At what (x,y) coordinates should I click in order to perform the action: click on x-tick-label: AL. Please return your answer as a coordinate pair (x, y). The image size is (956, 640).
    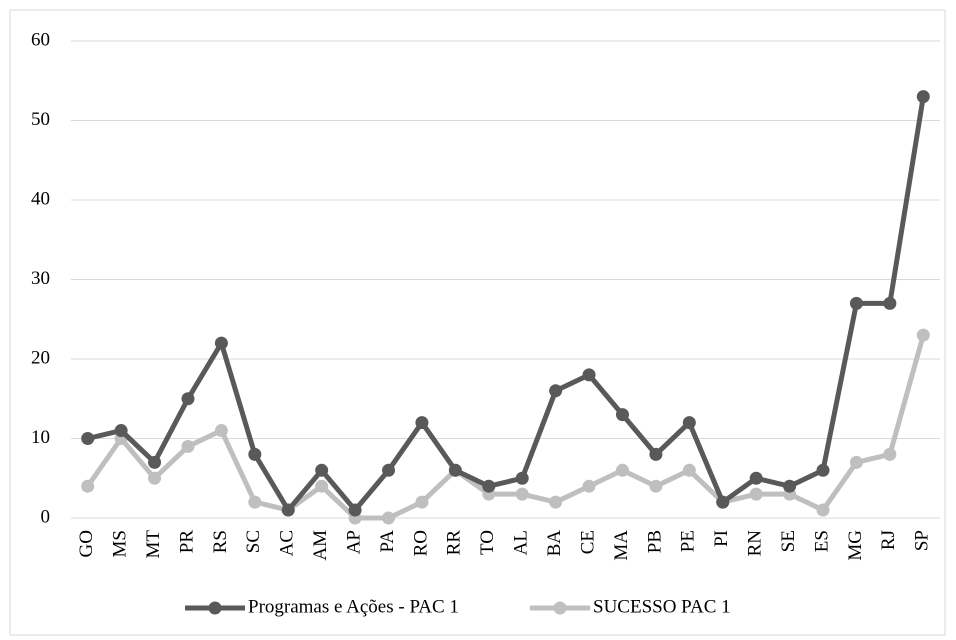
    Looking at the image, I should click on (521, 542).